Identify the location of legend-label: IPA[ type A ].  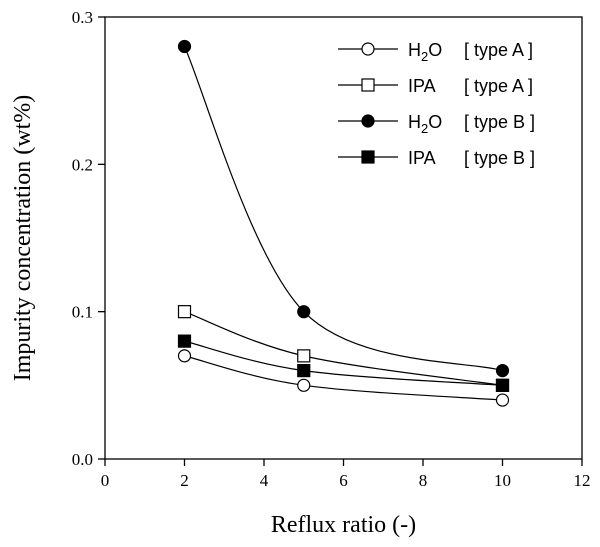
(470, 86).